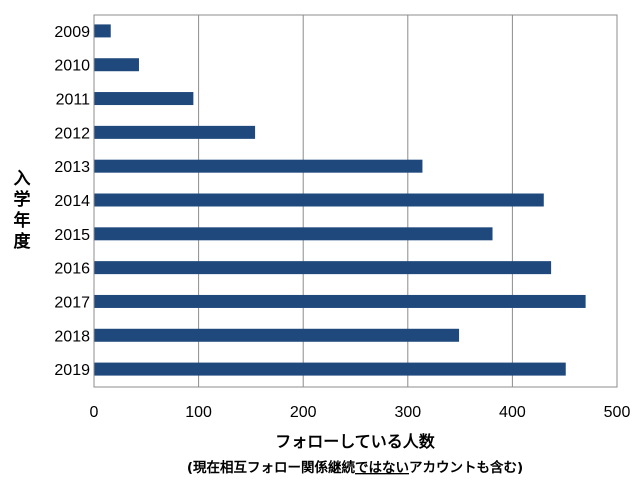  I want to click on y-tick-label-2016: 2016, so click(72, 269).